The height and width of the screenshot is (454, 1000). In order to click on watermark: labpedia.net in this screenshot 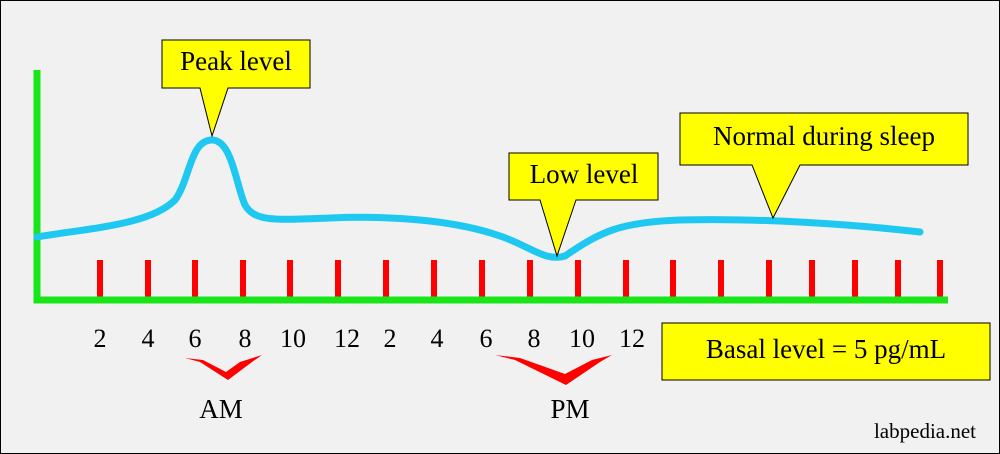, I will do `click(925, 431)`.